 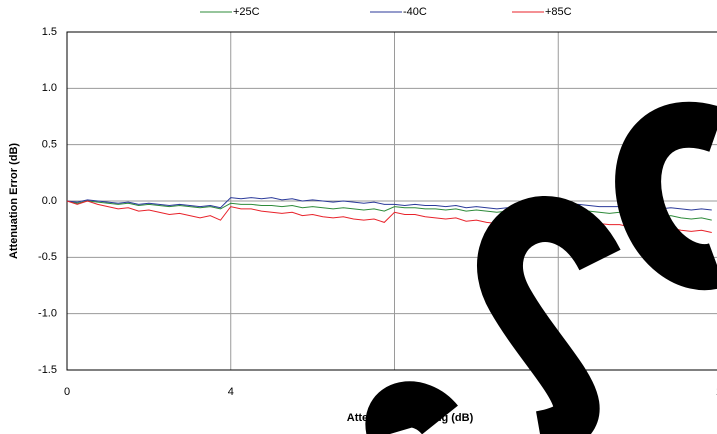 I want to click on x-tick-label: 16, so click(x=716, y=392).